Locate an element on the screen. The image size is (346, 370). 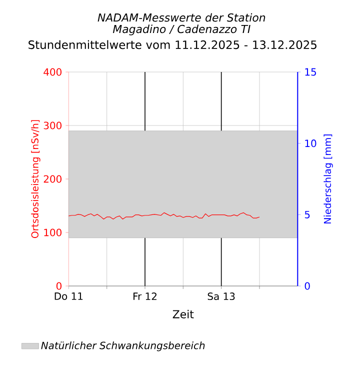
y2-axis-title: Niederschlag [mm] is located at coordinates (329, 179).